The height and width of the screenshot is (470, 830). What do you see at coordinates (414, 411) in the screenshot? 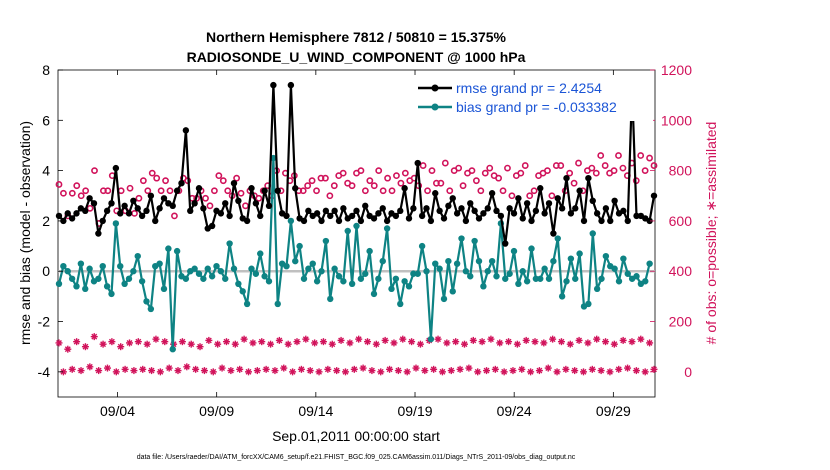
I see `x-tick-label: 09/19` at bounding box center [414, 411].